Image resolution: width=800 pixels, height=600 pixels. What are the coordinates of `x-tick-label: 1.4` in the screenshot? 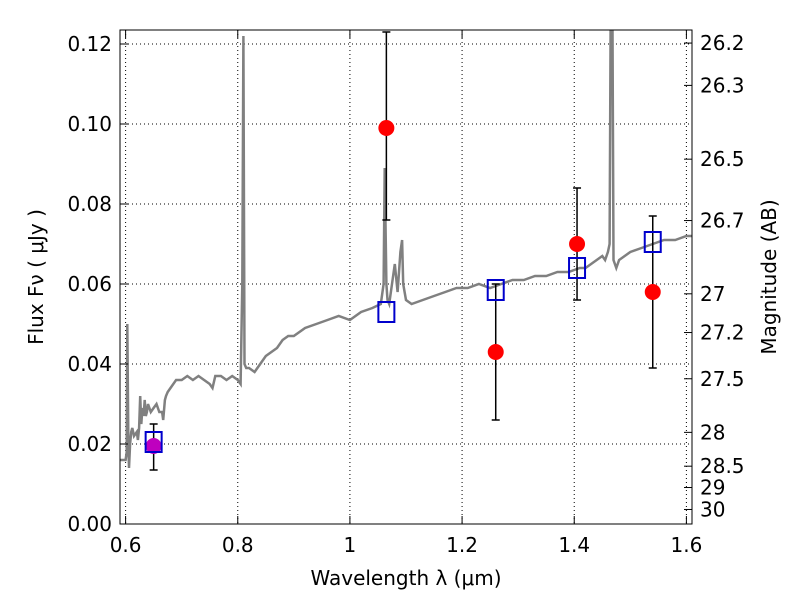 It's located at (574, 545).